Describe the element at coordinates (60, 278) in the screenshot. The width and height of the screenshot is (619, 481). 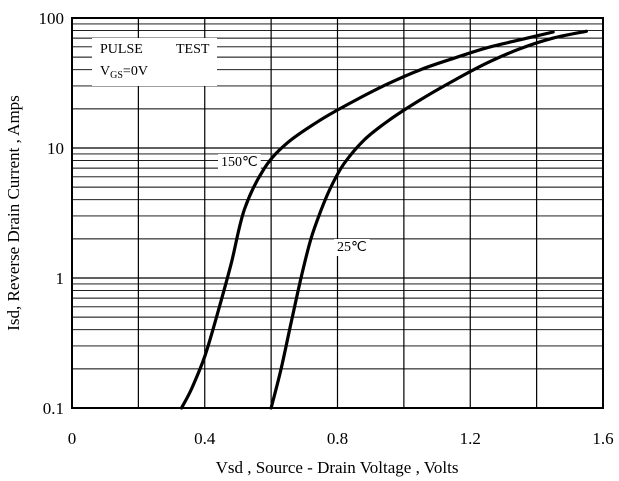
I see `y-tick-label: 1` at that location.